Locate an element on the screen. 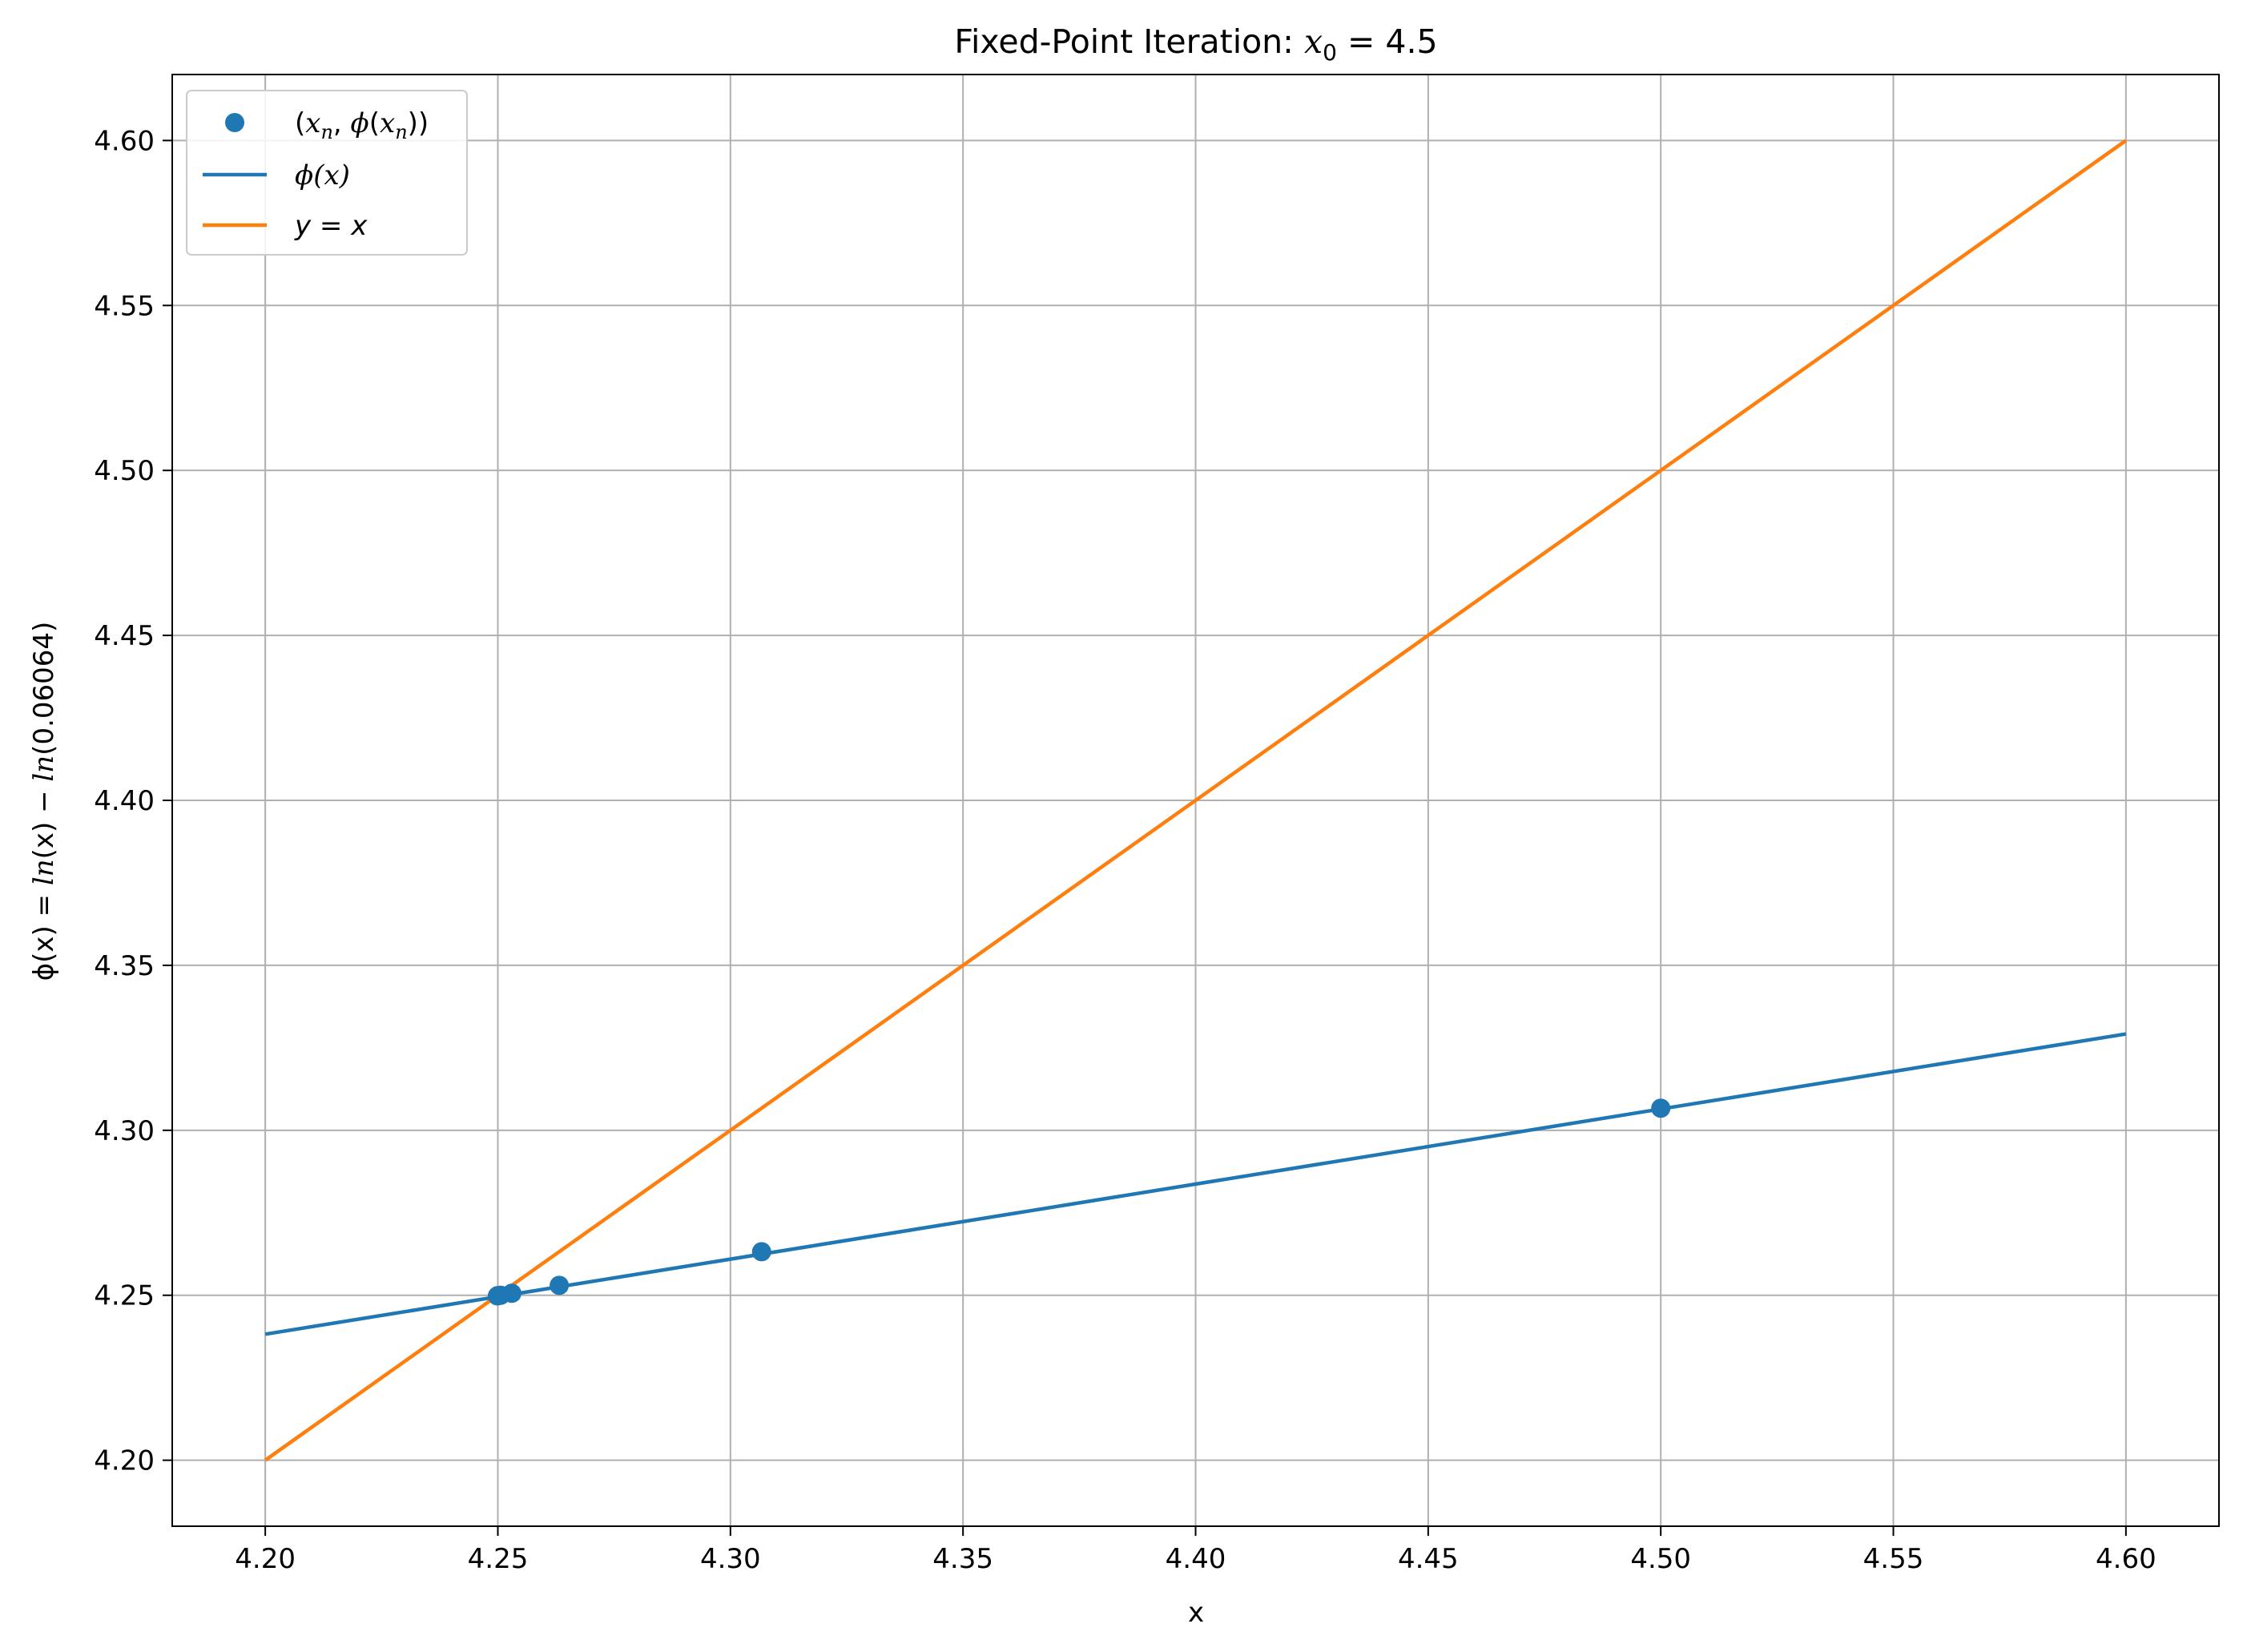  legend-label-phi: ϕ(x) is located at coordinates (322, 175).